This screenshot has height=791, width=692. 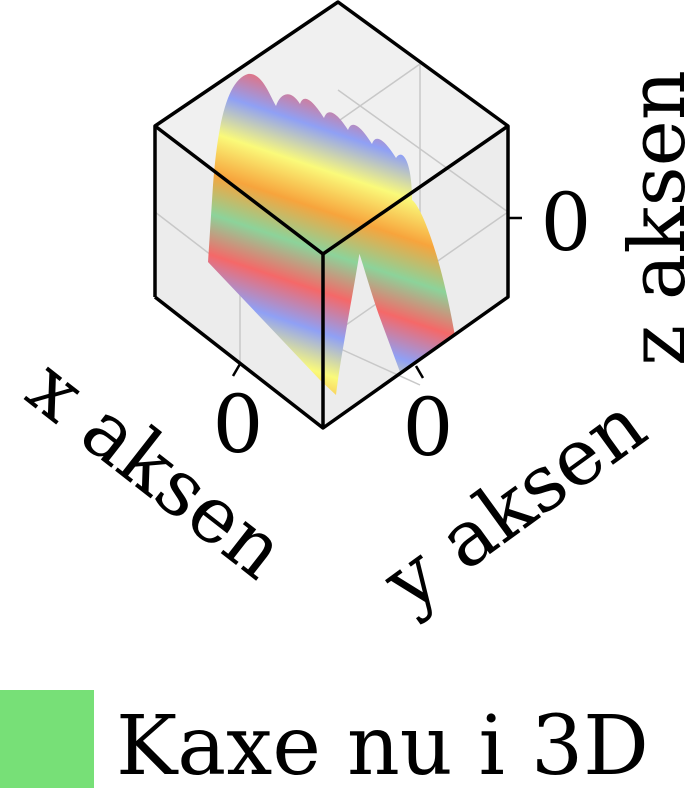 I want to click on grid-line, so click(x=423, y=151).